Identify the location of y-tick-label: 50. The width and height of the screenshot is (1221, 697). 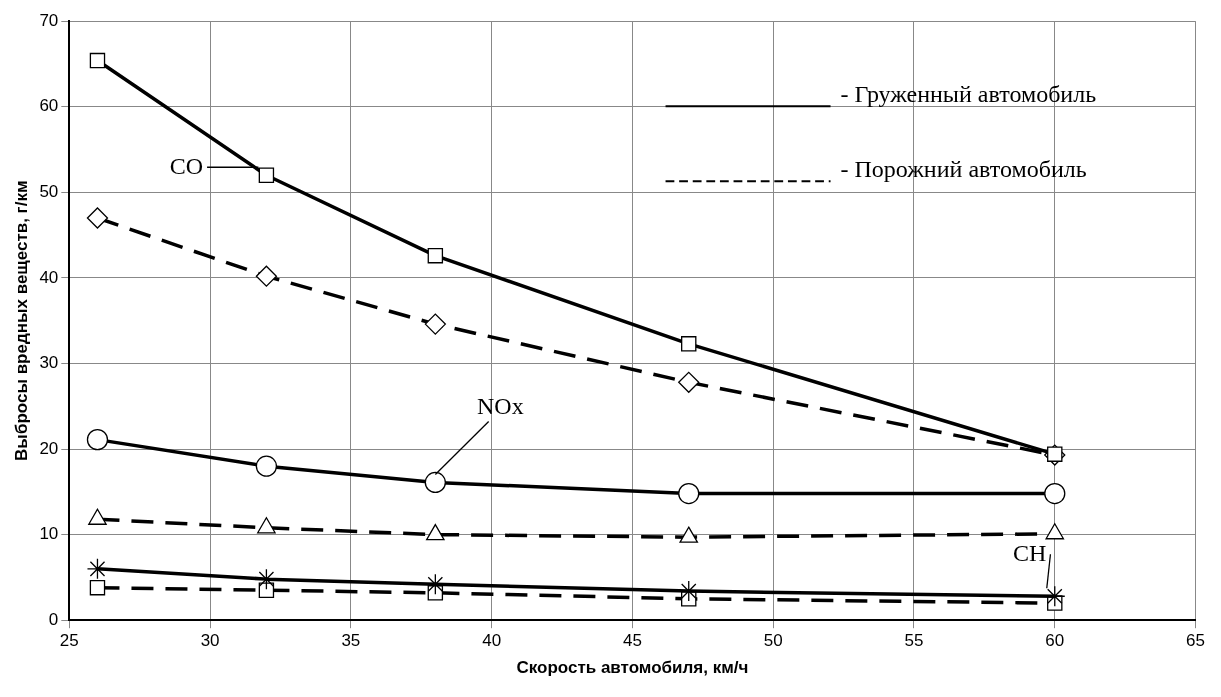
(49, 192).